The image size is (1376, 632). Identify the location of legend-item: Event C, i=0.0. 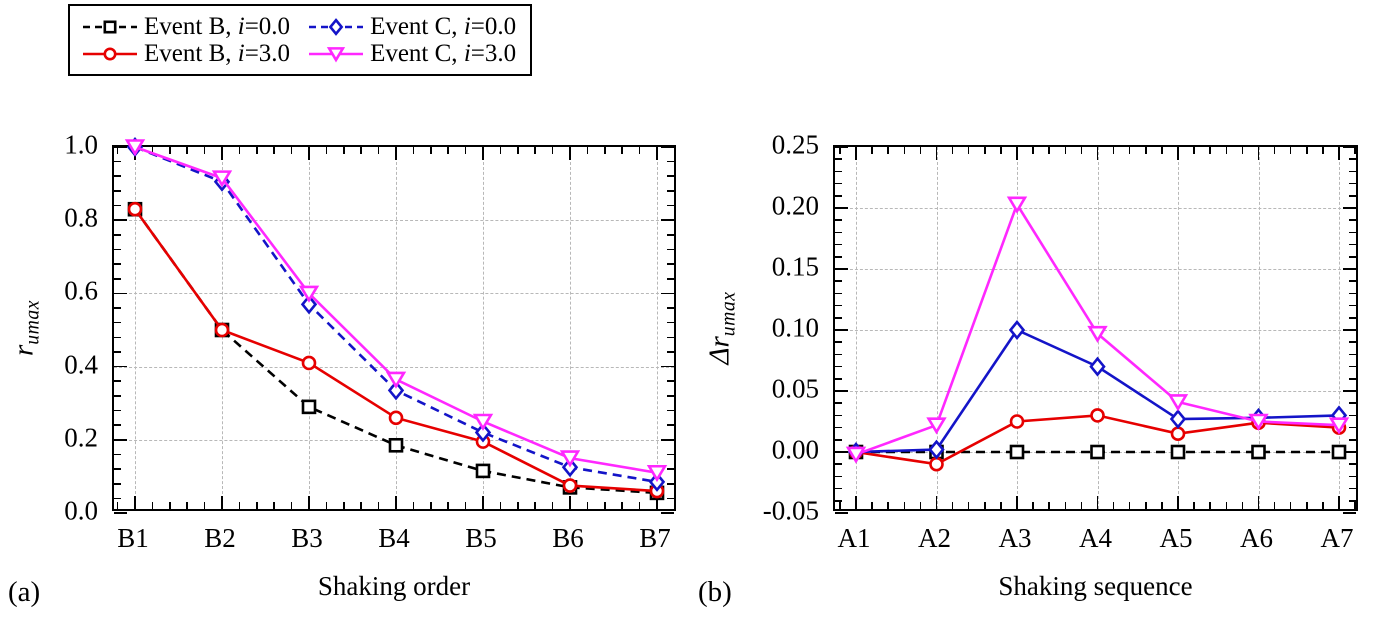
(412, 26).